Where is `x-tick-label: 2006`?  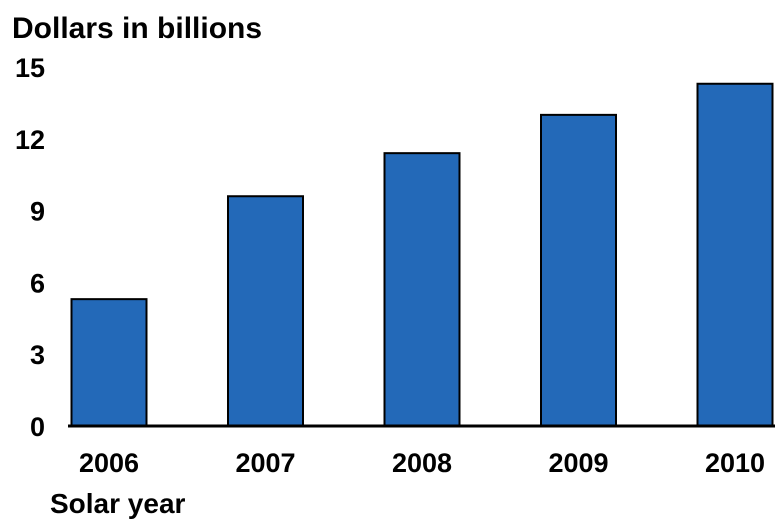
x-tick-label: 2006 is located at coordinates (109, 463).